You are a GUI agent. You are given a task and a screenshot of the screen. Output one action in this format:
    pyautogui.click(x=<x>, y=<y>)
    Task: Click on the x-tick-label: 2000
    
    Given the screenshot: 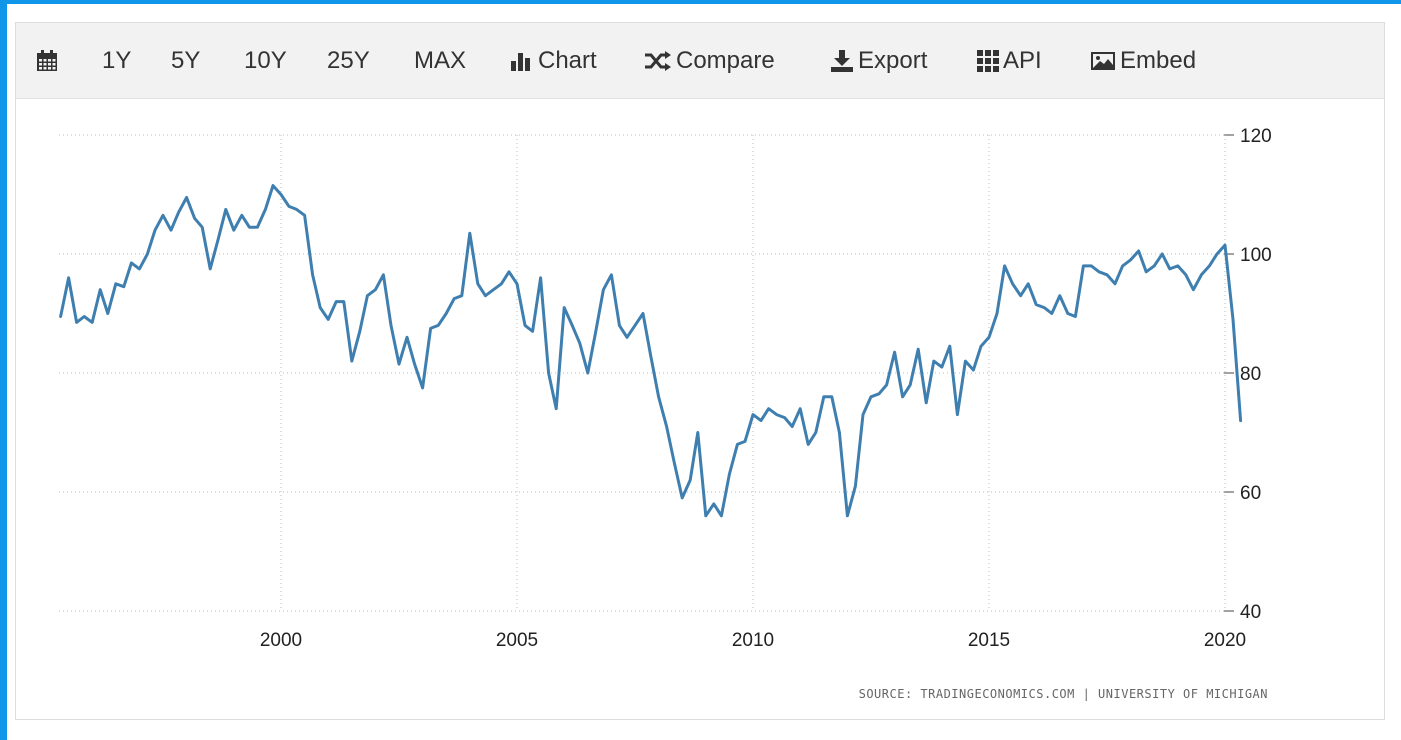 What is the action you would take?
    pyautogui.click(x=281, y=640)
    